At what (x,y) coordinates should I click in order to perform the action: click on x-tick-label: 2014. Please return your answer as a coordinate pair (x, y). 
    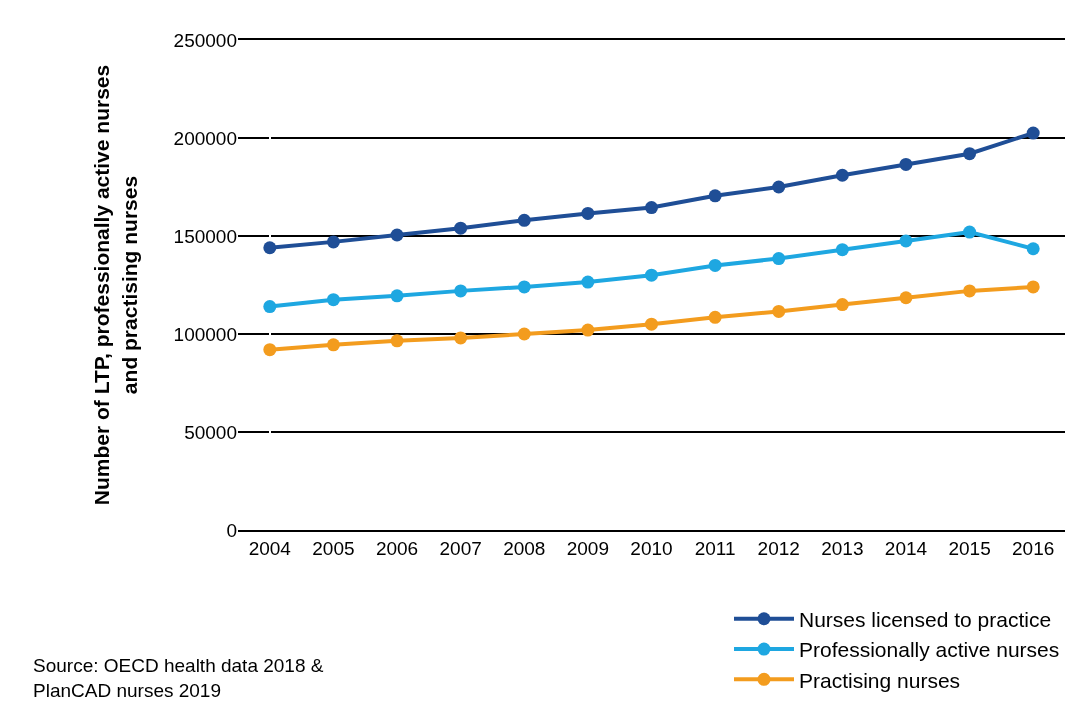
    Looking at the image, I should click on (906, 548).